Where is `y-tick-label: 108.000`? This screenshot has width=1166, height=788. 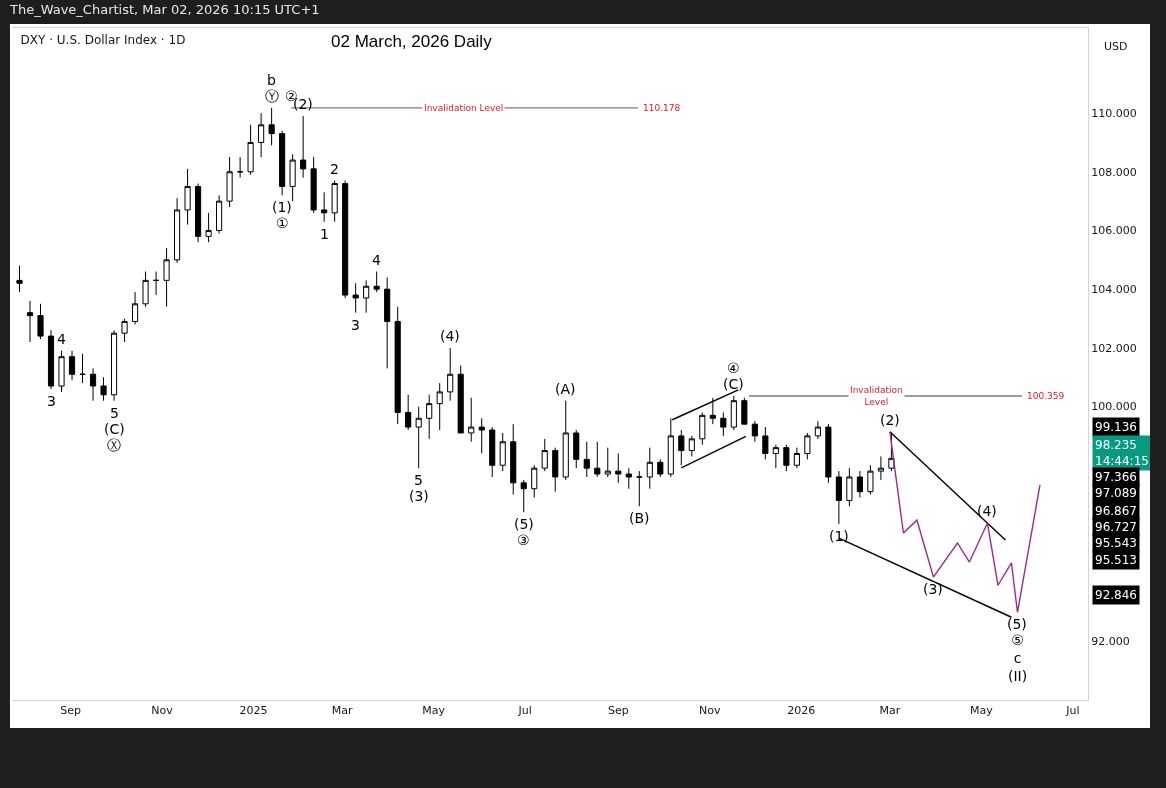 y-tick-label: 108.000 is located at coordinates (1114, 172).